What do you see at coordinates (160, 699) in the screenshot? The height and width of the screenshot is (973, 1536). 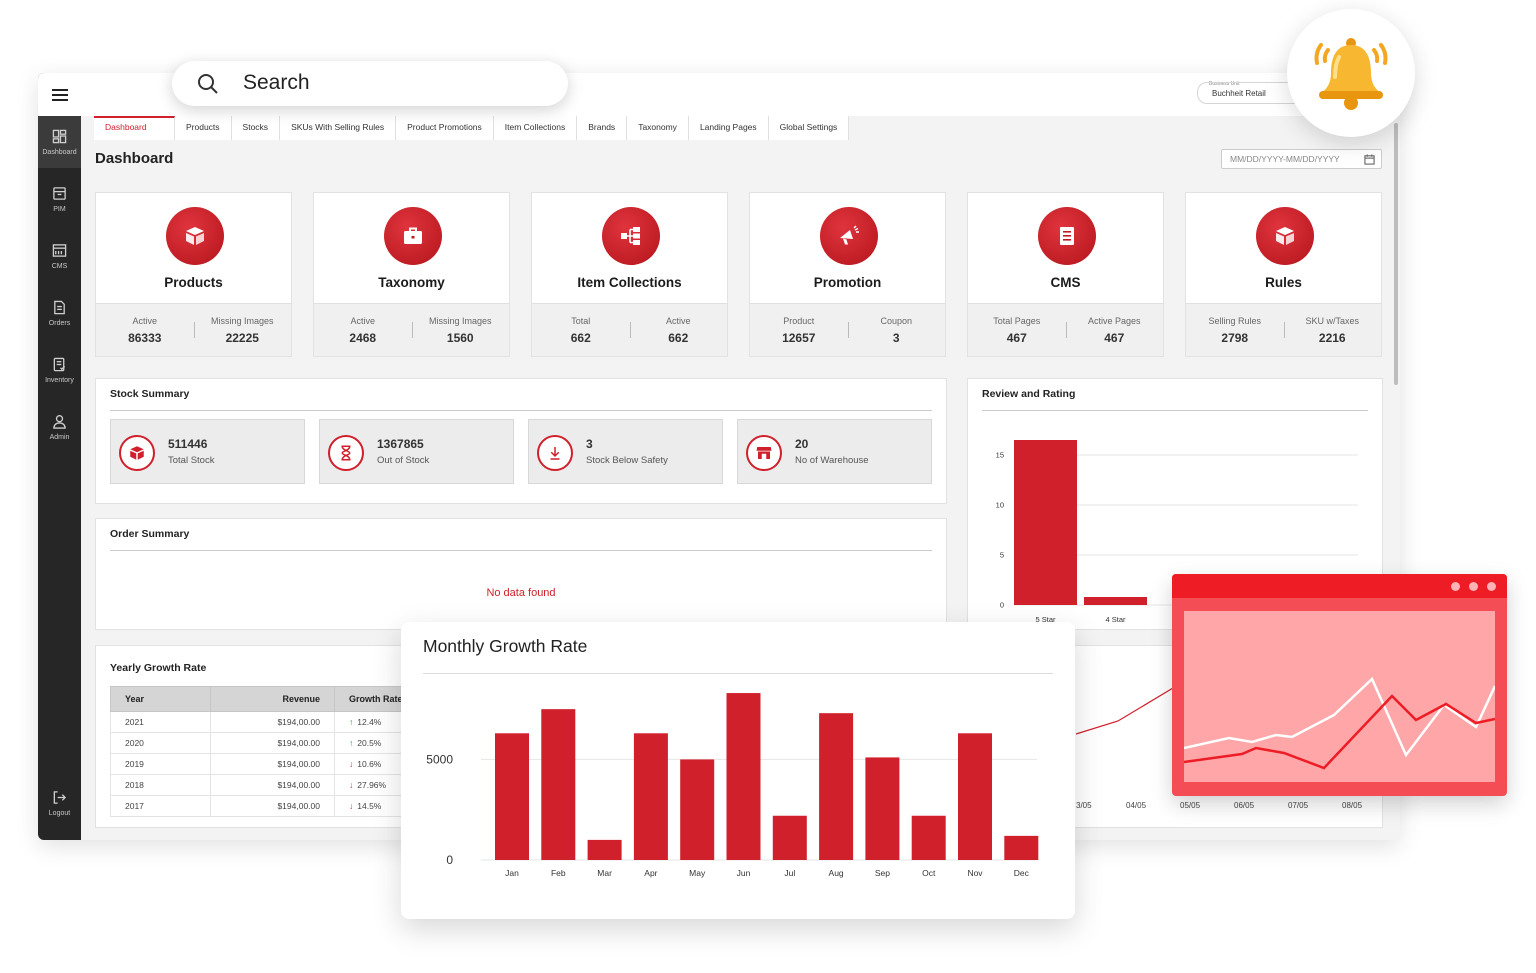 I see `column-header: Year` at bounding box center [160, 699].